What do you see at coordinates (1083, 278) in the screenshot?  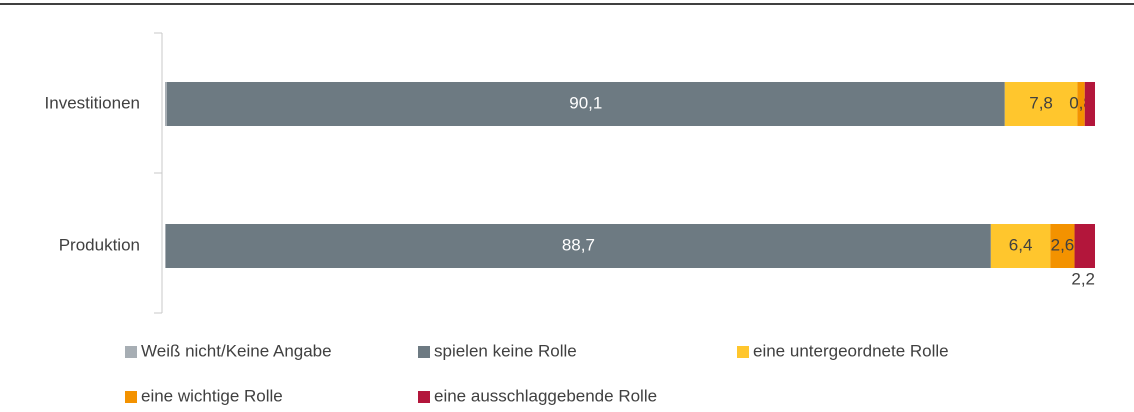 I see `data-label: 2,2` at bounding box center [1083, 278].